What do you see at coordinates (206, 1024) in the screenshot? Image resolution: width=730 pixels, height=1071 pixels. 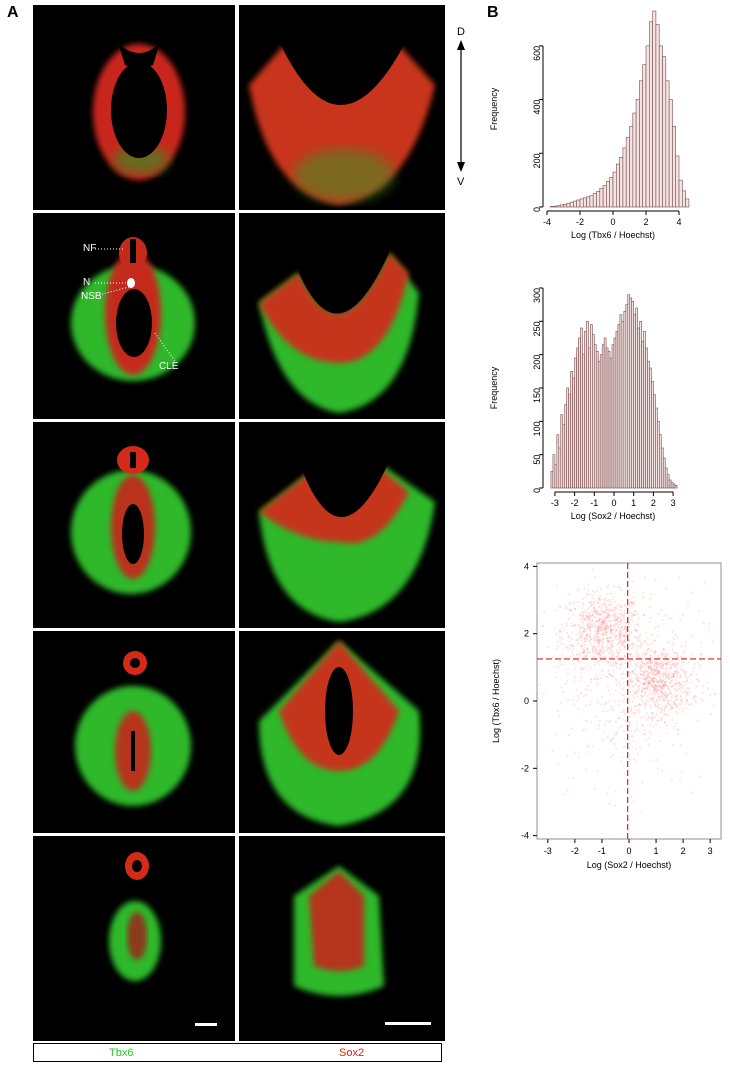 I see `scale-bar` at bounding box center [206, 1024].